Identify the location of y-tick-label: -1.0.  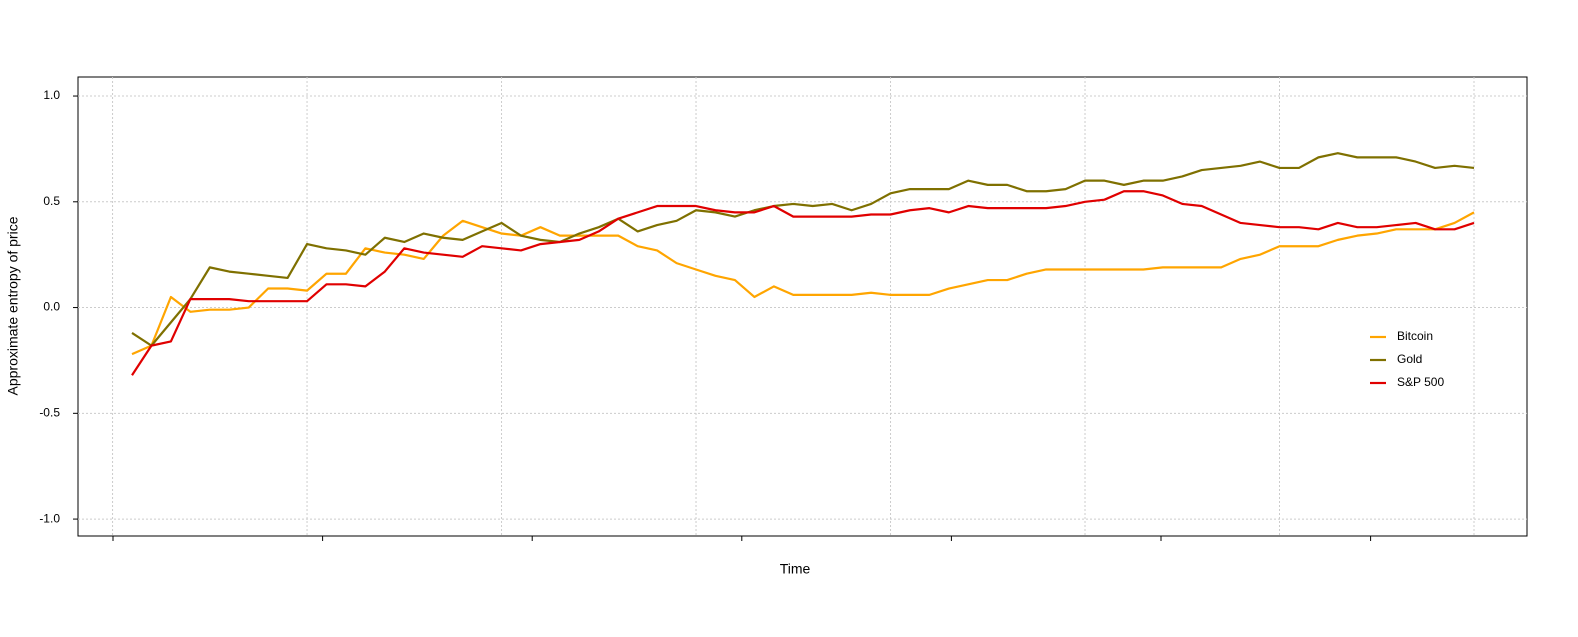
(49, 518).